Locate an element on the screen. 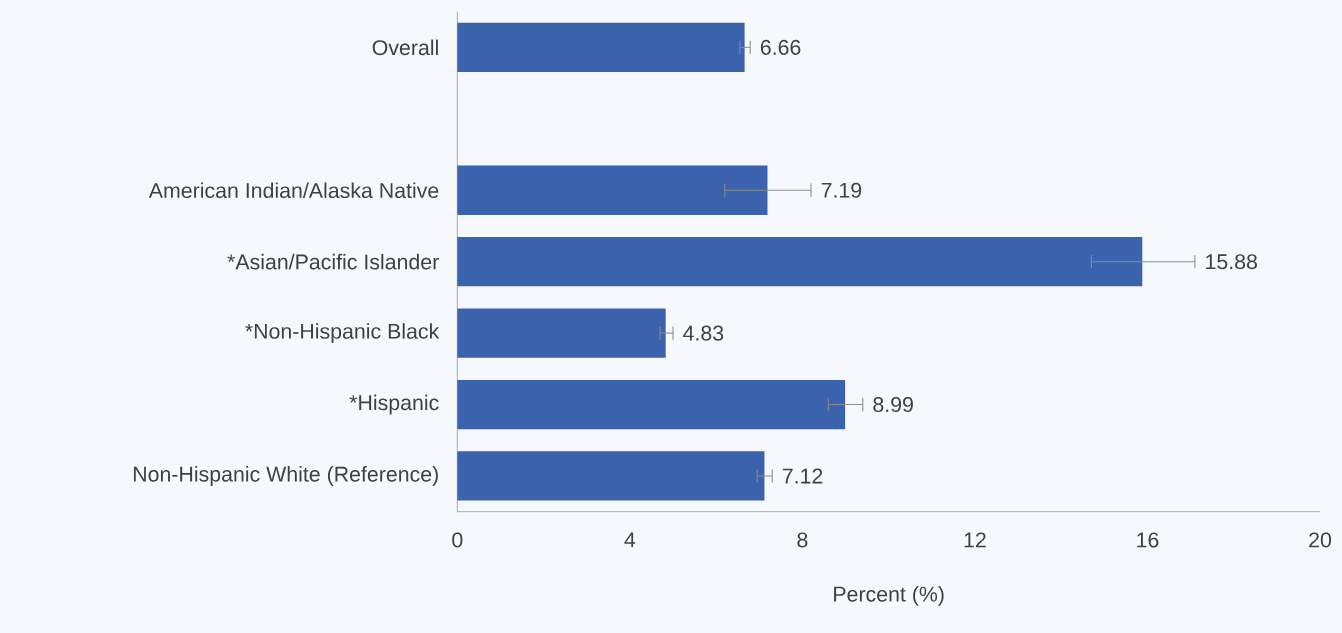  data-label: 7.19 is located at coordinates (841, 190).